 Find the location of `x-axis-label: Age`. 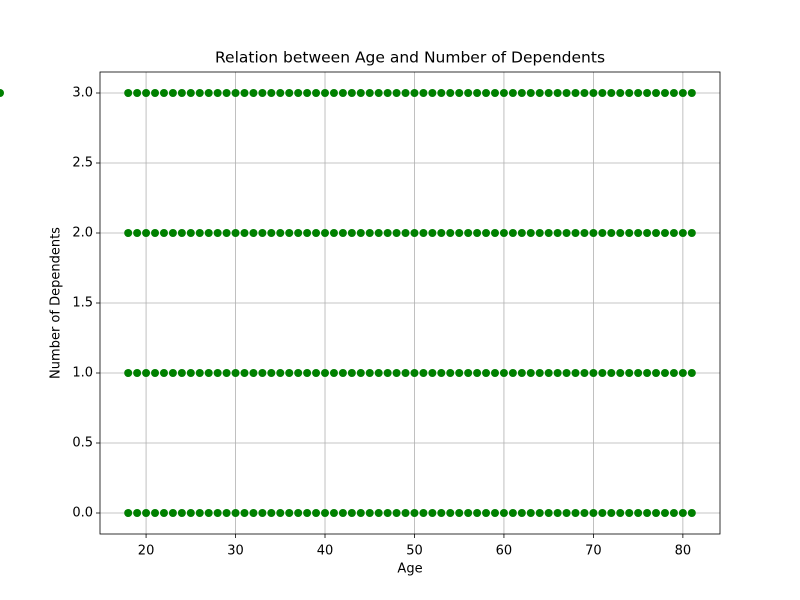

x-axis-label: Age is located at coordinates (409, 569).